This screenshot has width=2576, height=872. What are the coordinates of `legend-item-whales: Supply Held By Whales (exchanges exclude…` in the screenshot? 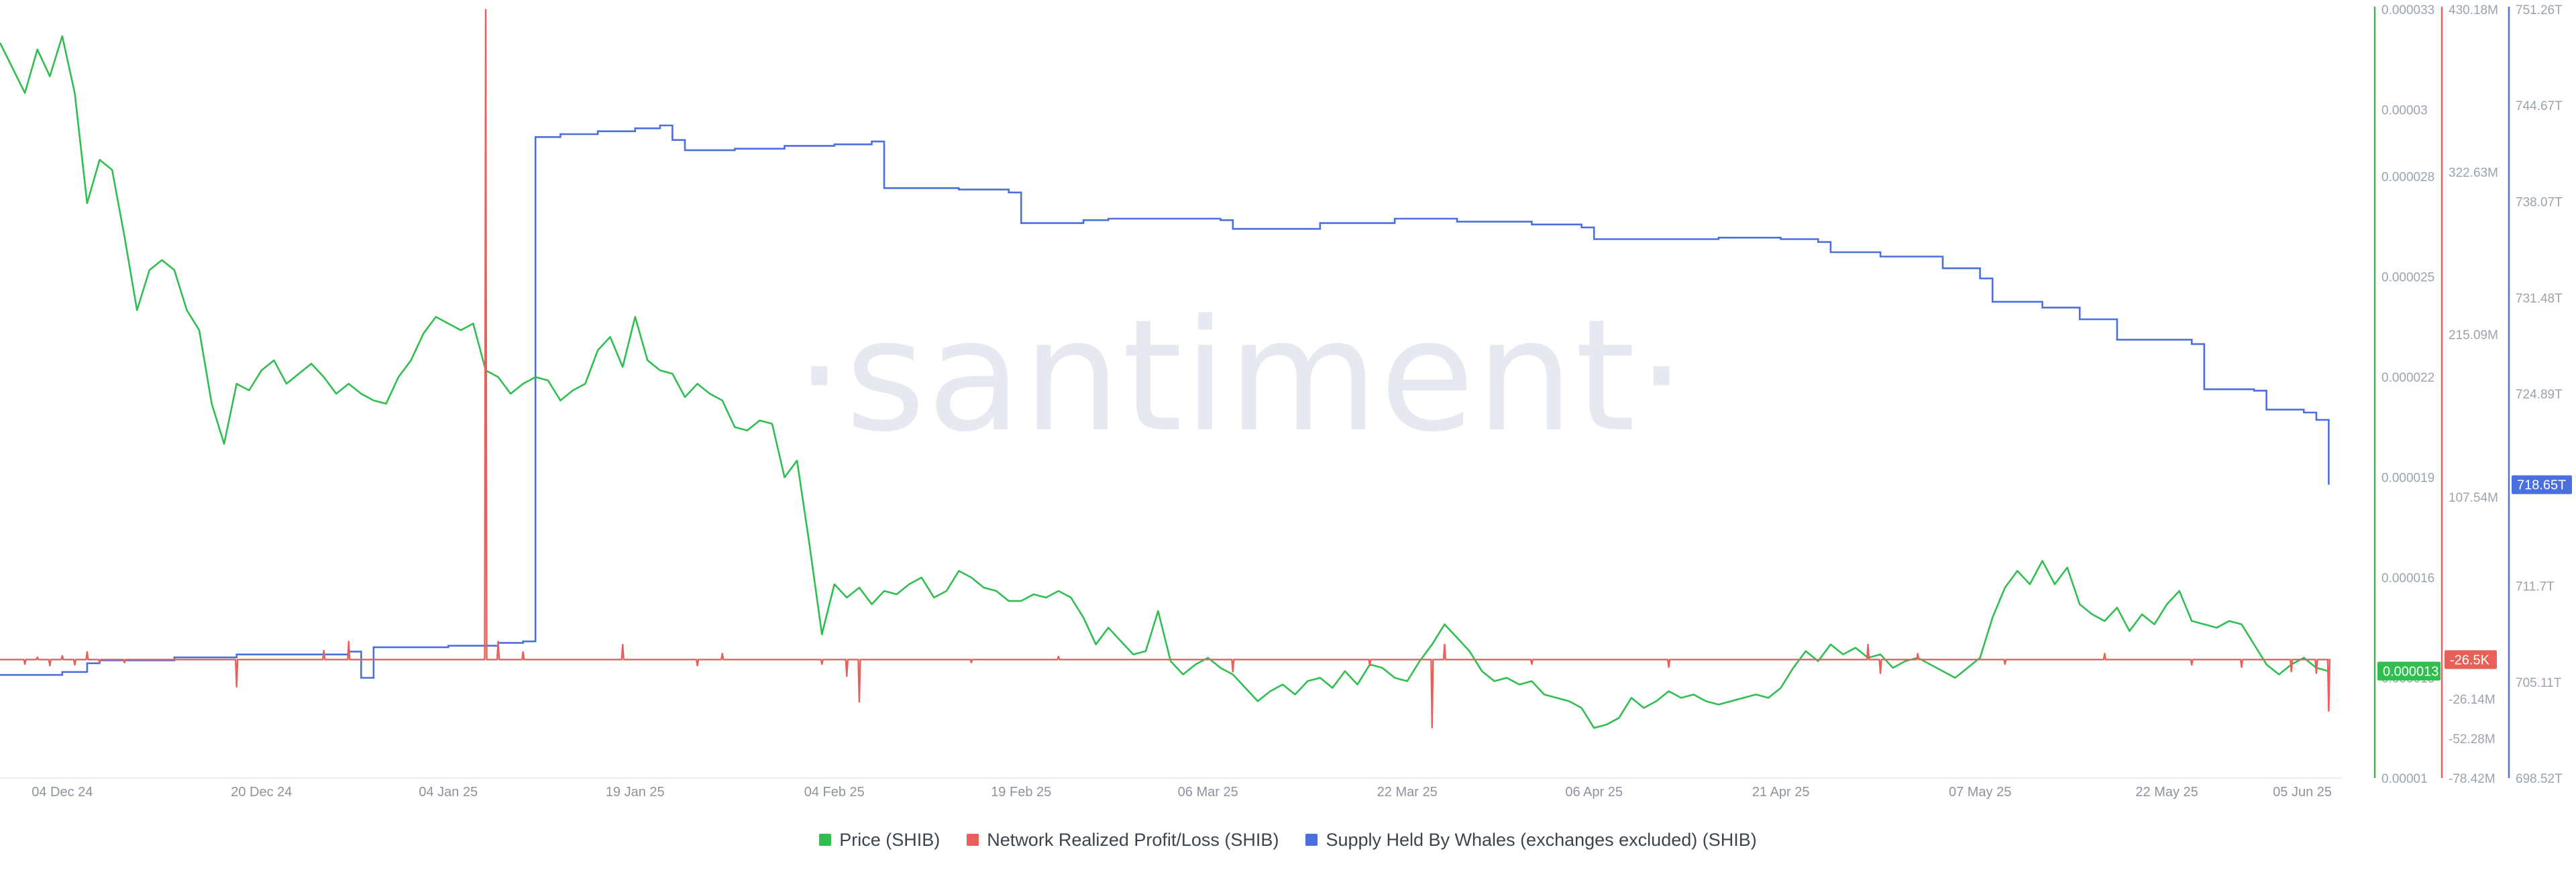 It's located at (1531, 840).